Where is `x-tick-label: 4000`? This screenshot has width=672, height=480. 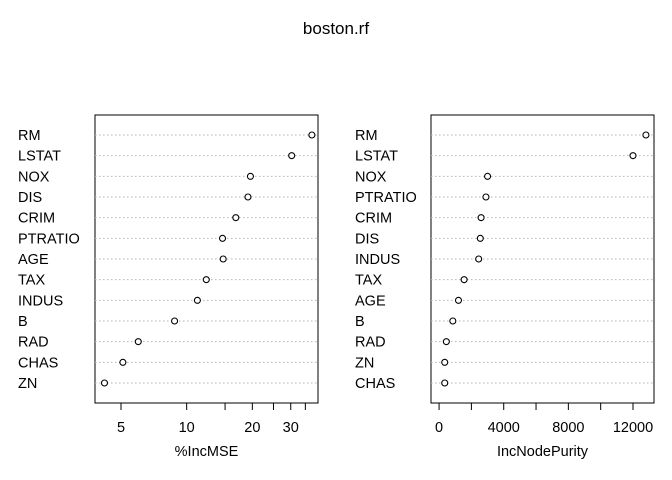 x-tick-label: 4000 is located at coordinates (504, 428).